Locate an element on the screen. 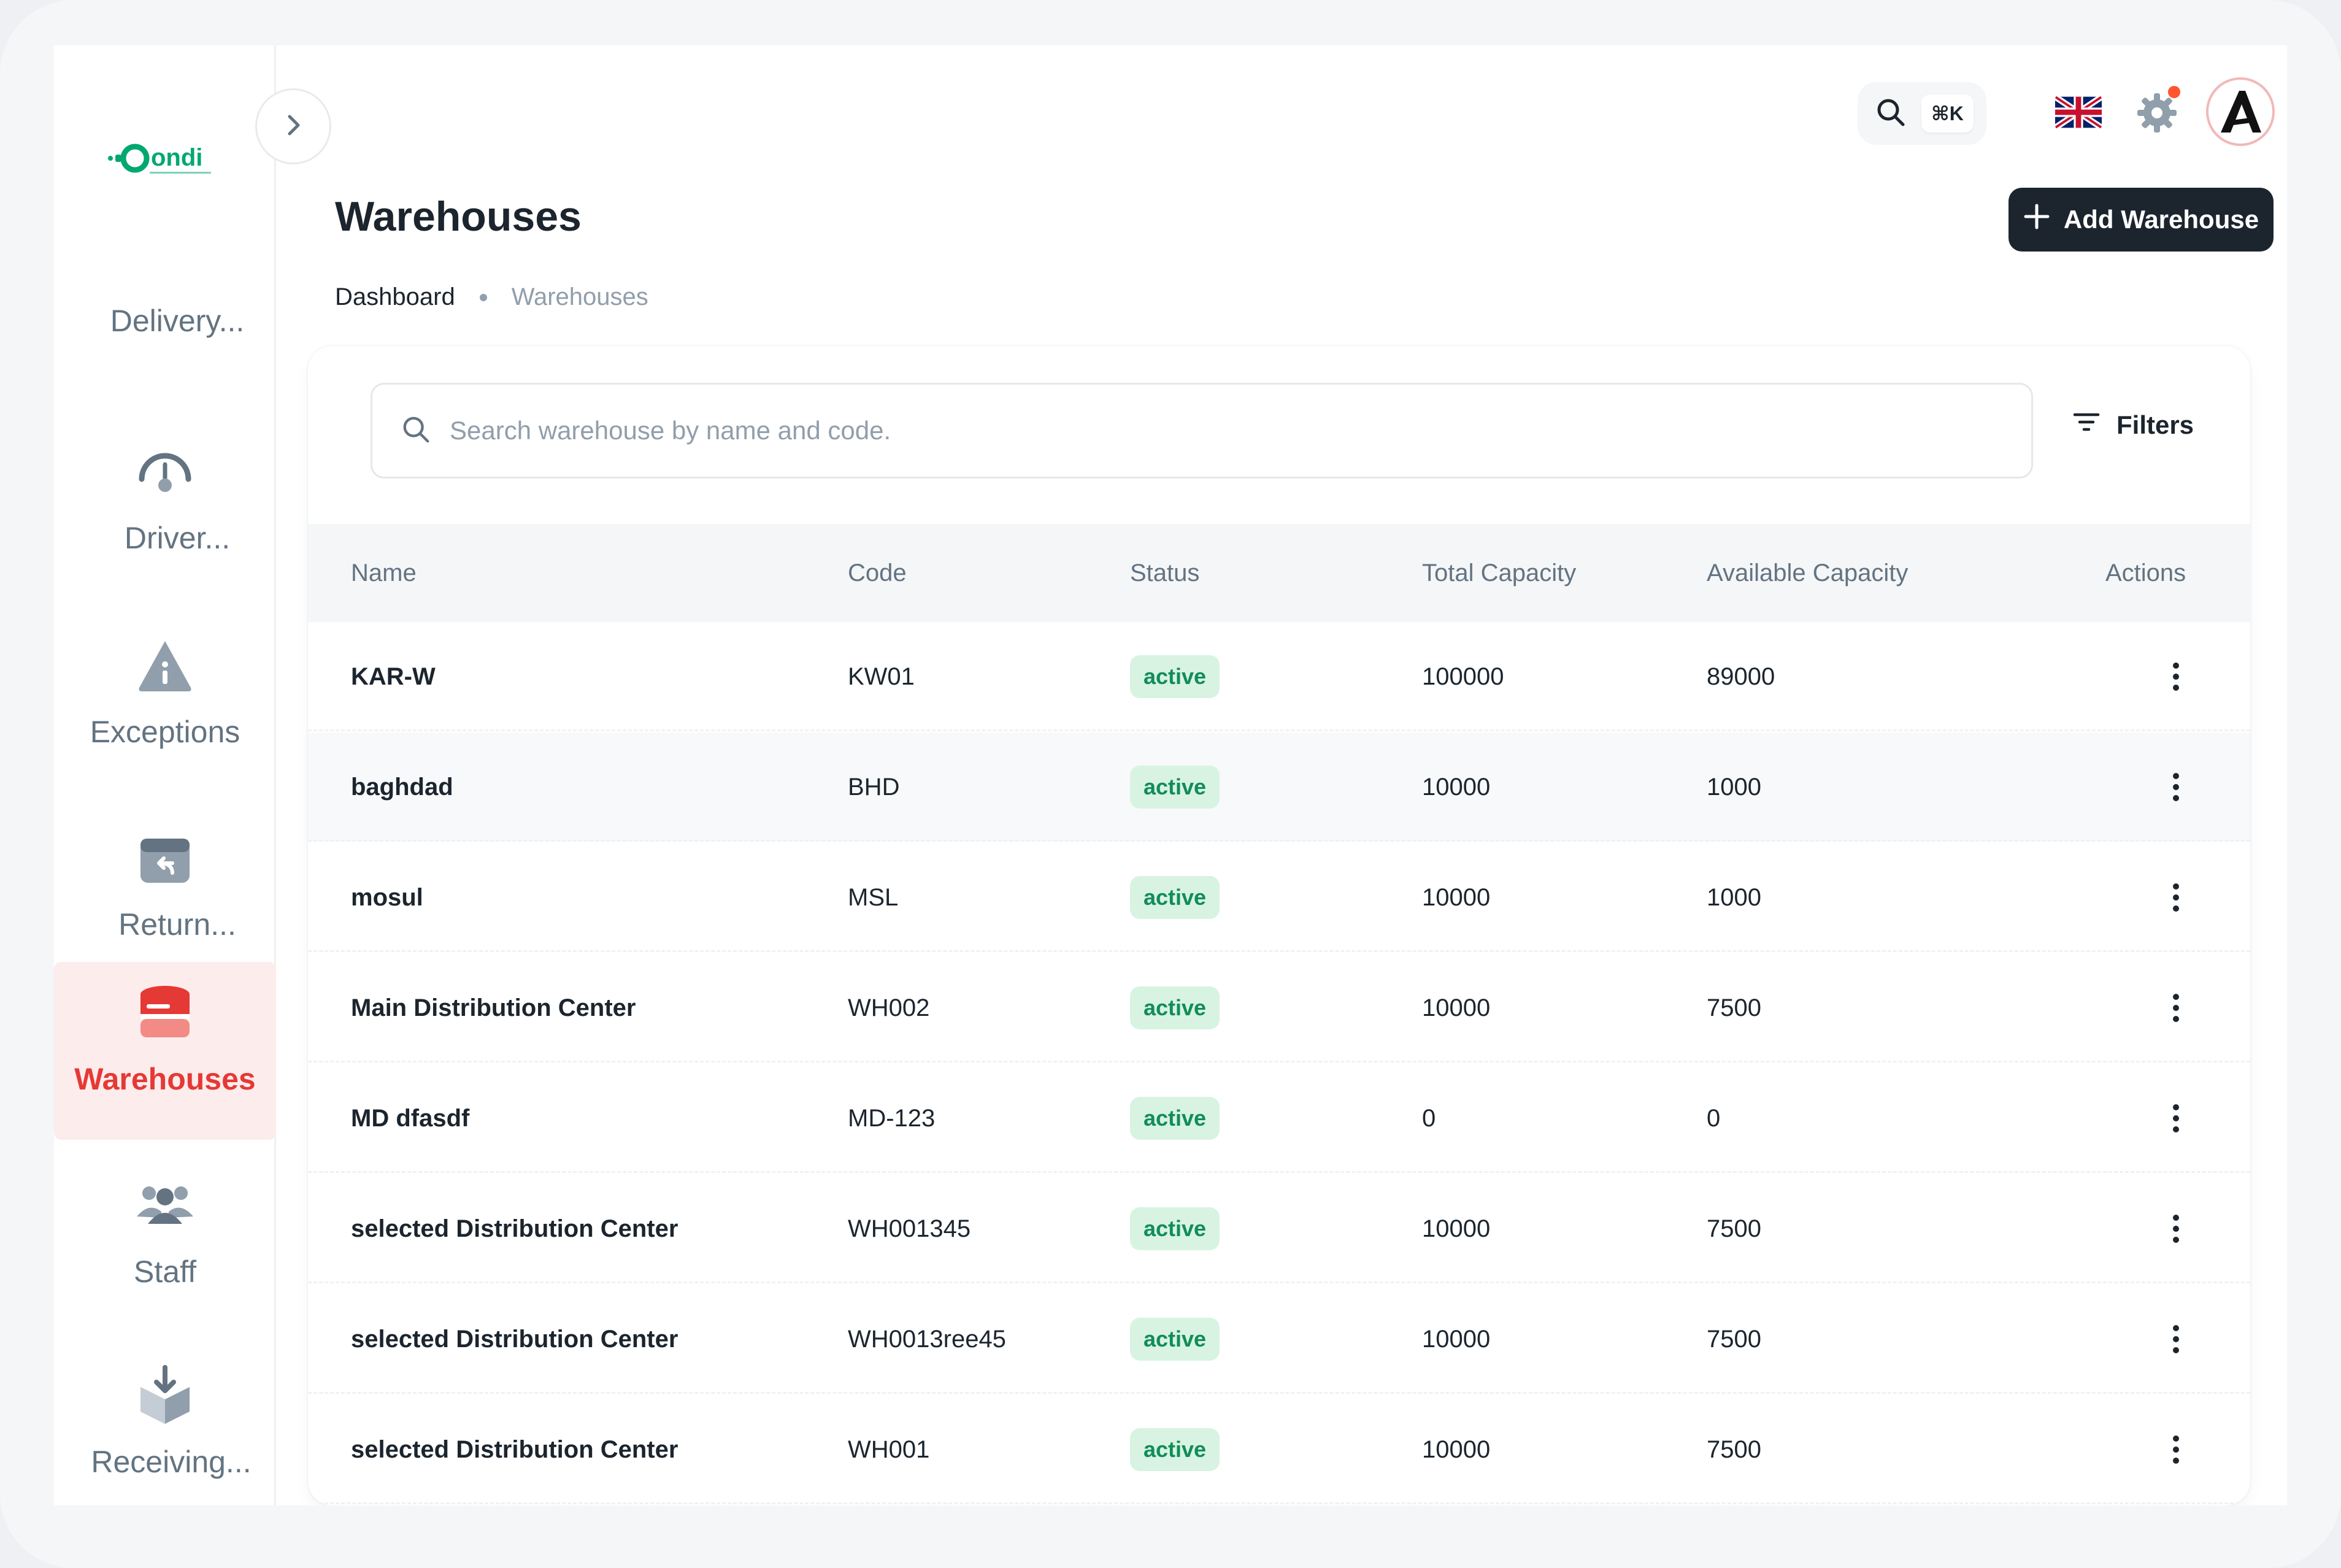  cell-code: BHD is located at coordinates (874, 787).